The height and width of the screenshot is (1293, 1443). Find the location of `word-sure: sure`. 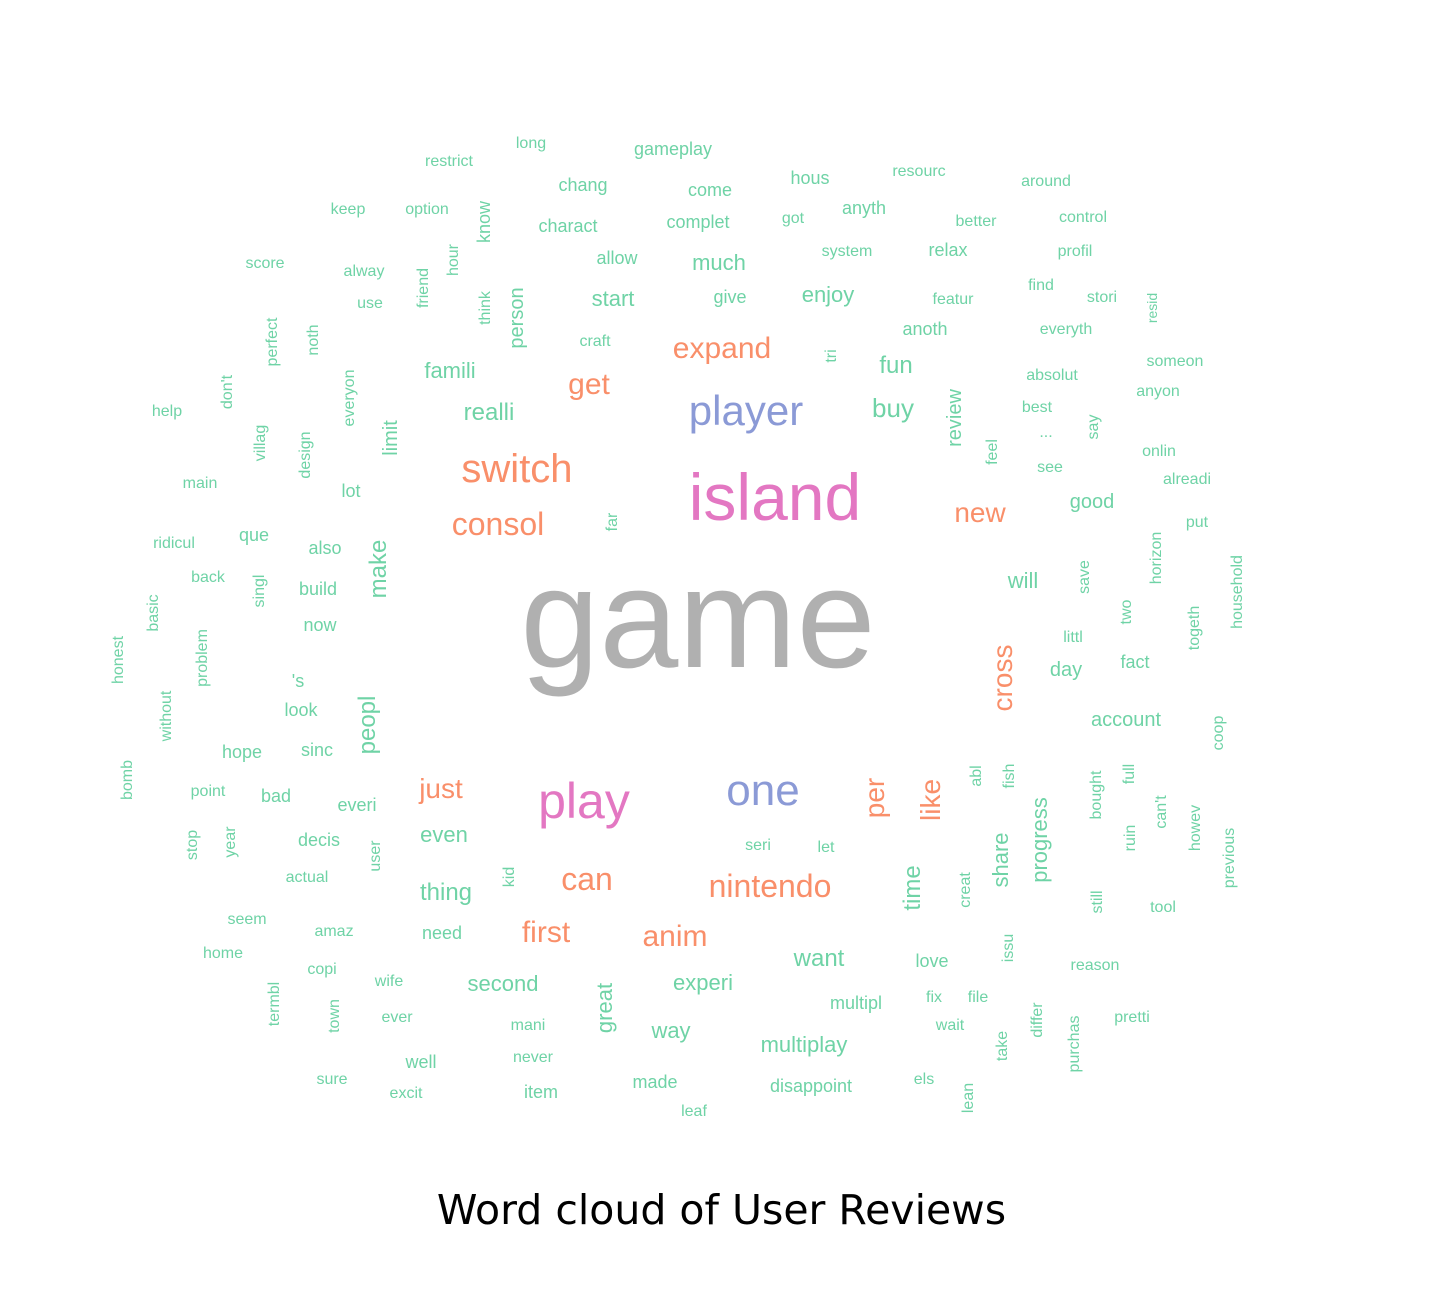

word-sure: sure is located at coordinates (331, 1079).